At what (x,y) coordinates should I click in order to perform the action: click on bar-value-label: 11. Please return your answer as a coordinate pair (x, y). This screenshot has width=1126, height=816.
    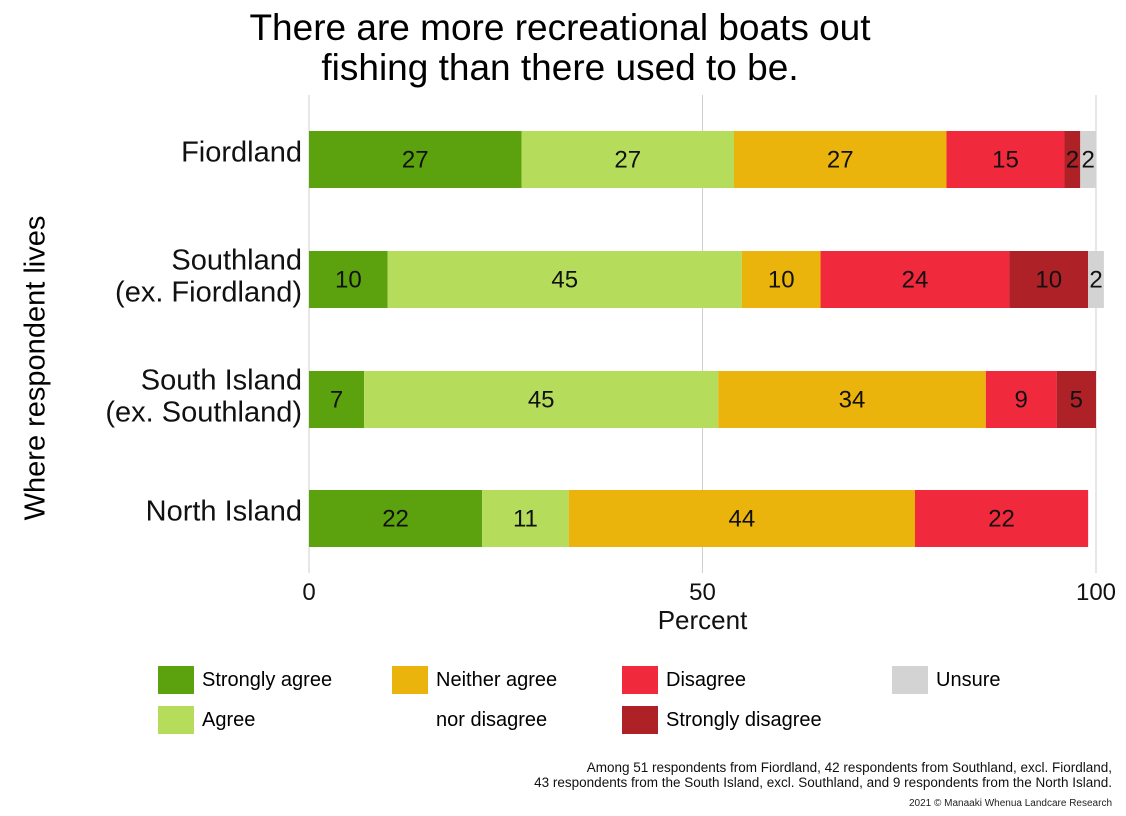
    Looking at the image, I should click on (525, 519).